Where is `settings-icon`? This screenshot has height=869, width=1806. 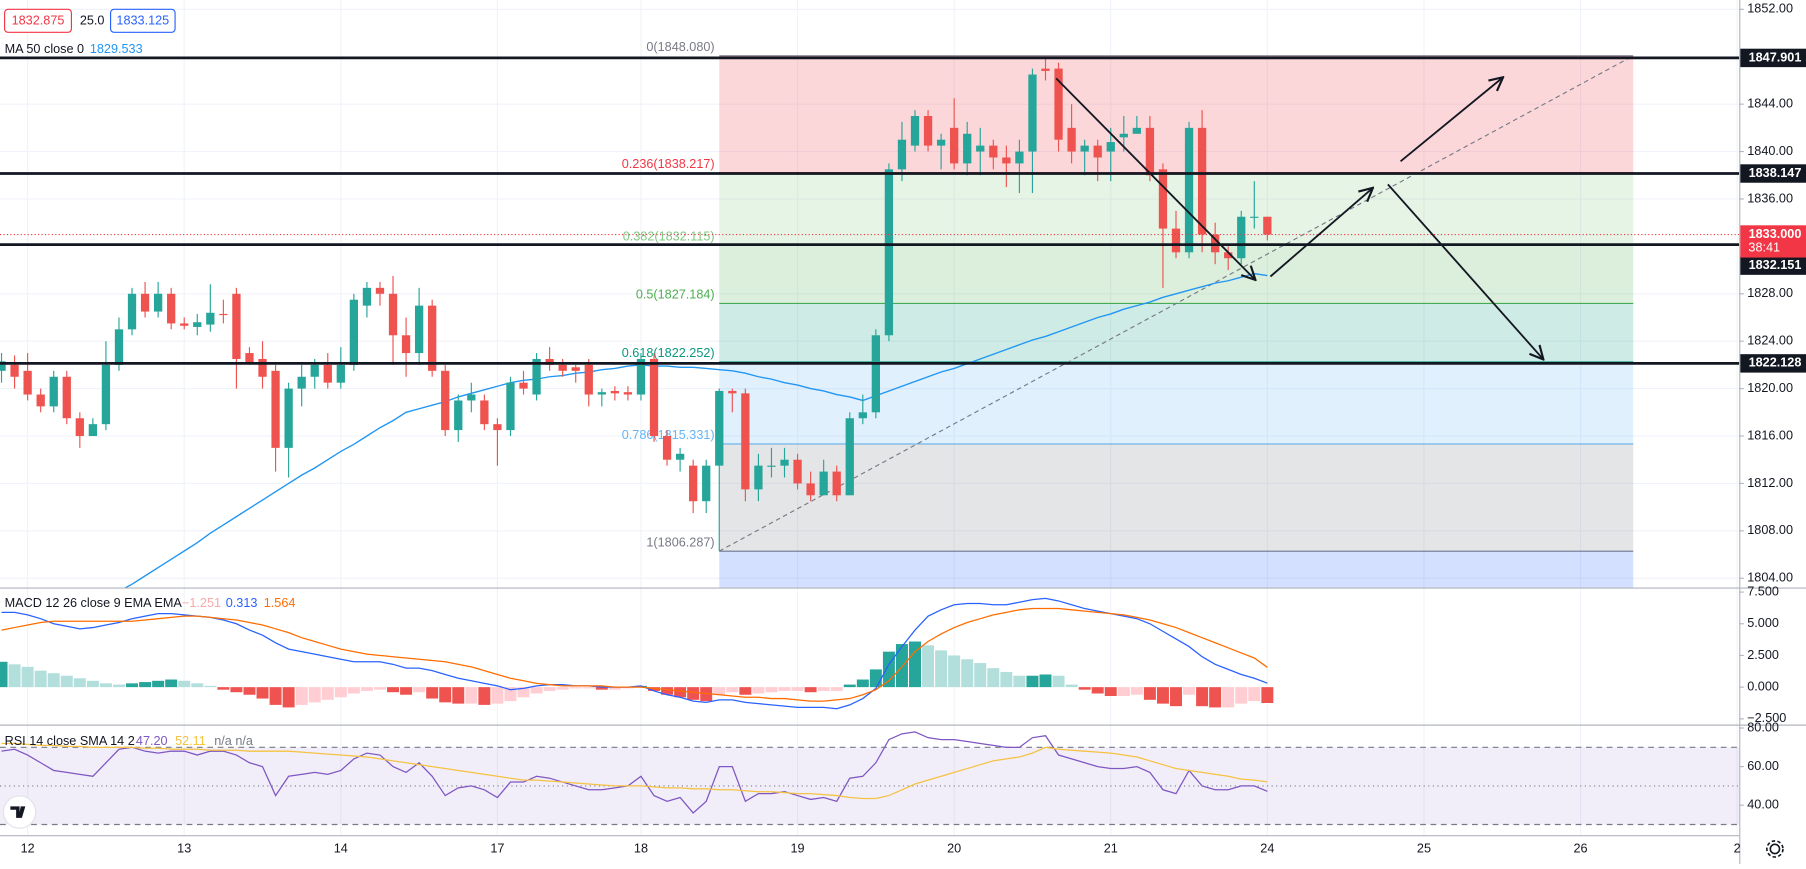 settings-icon is located at coordinates (1775, 849).